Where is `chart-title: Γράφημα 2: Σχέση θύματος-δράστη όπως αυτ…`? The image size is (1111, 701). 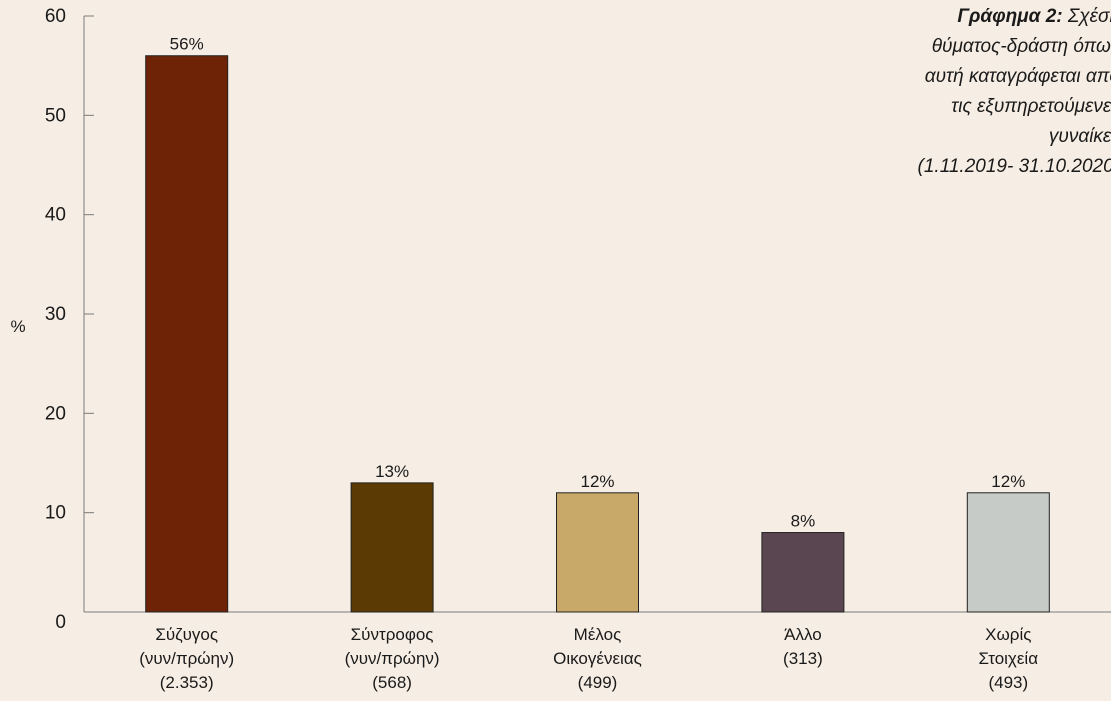 chart-title: Γράφημα 2: Σχέση θύματος-δράστη όπως αυτ… is located at coordinates (945, 92).